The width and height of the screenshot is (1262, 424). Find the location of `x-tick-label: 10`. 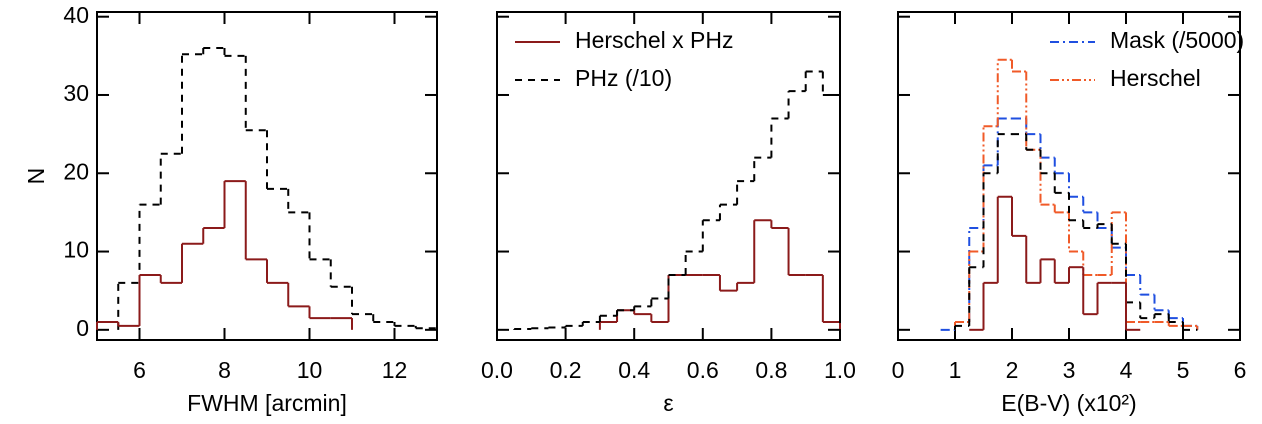

x-tick-label: 10 is located at coordinates (310, 370).